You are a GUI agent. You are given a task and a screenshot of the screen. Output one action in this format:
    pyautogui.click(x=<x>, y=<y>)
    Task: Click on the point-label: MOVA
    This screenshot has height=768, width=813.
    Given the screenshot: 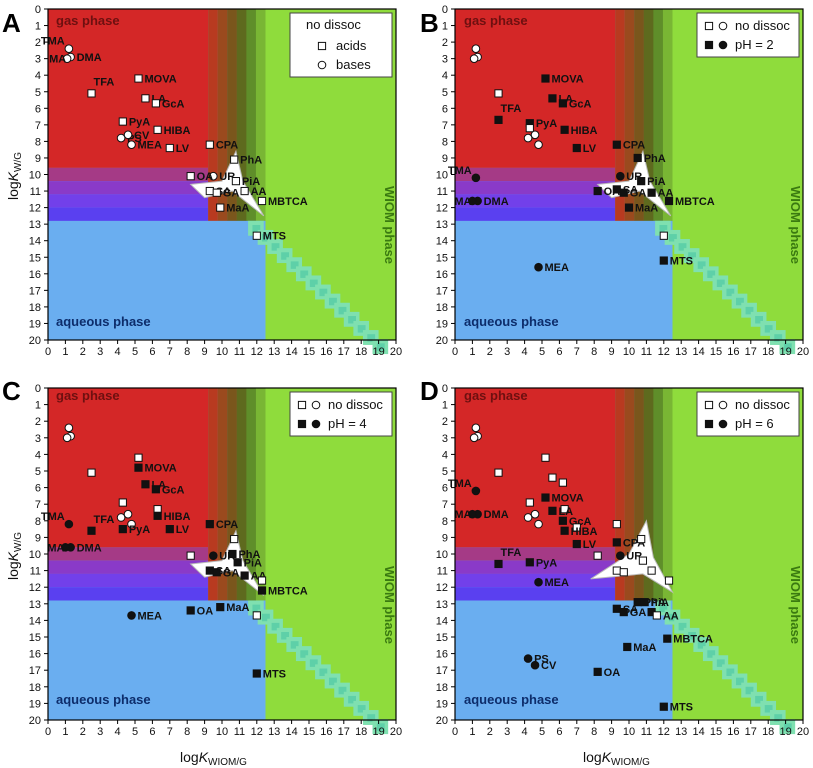 What is the action you would take?
    pyautogui.click(x=160, y=80)
    